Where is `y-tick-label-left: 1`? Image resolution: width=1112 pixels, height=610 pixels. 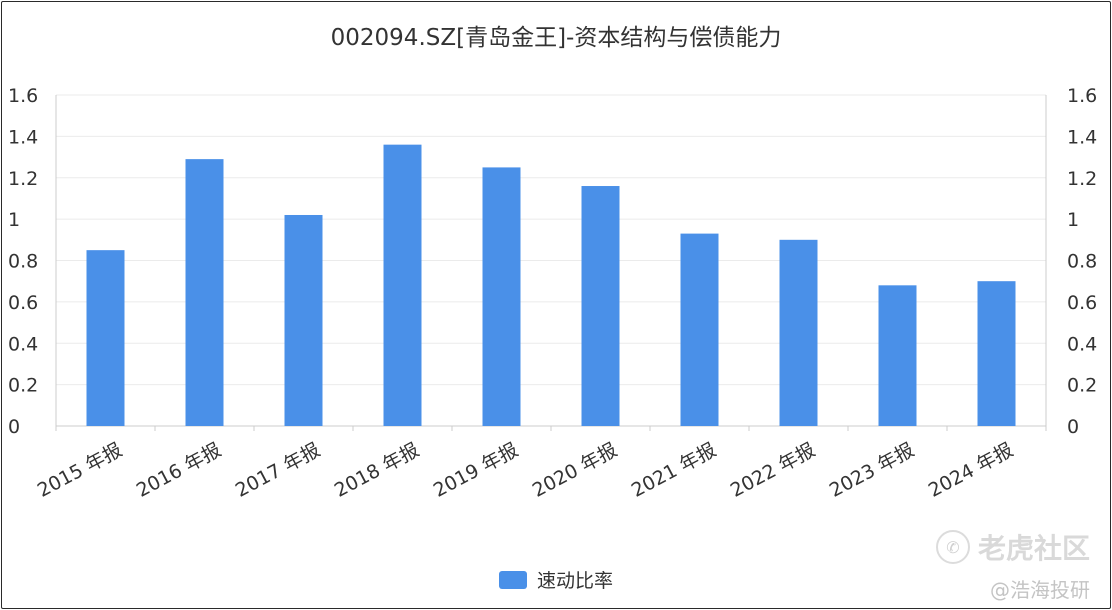 y-tick-label-left: 1 is located at coordinates (14, 220).